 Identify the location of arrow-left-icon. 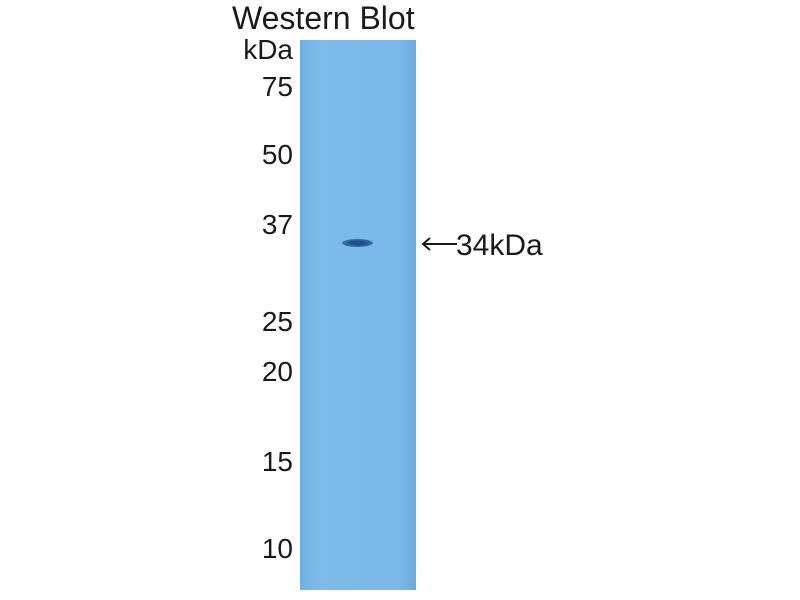
(439, 244).